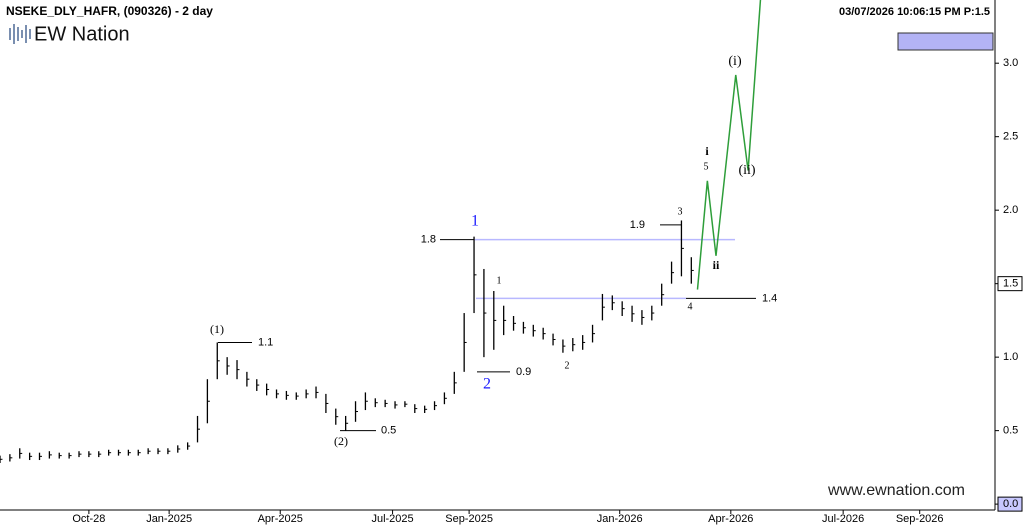 Image resolution: width=1024 pixels, height=526 pixels. I want to click on x-tick-label: Apr-2025, so click(280, 519).